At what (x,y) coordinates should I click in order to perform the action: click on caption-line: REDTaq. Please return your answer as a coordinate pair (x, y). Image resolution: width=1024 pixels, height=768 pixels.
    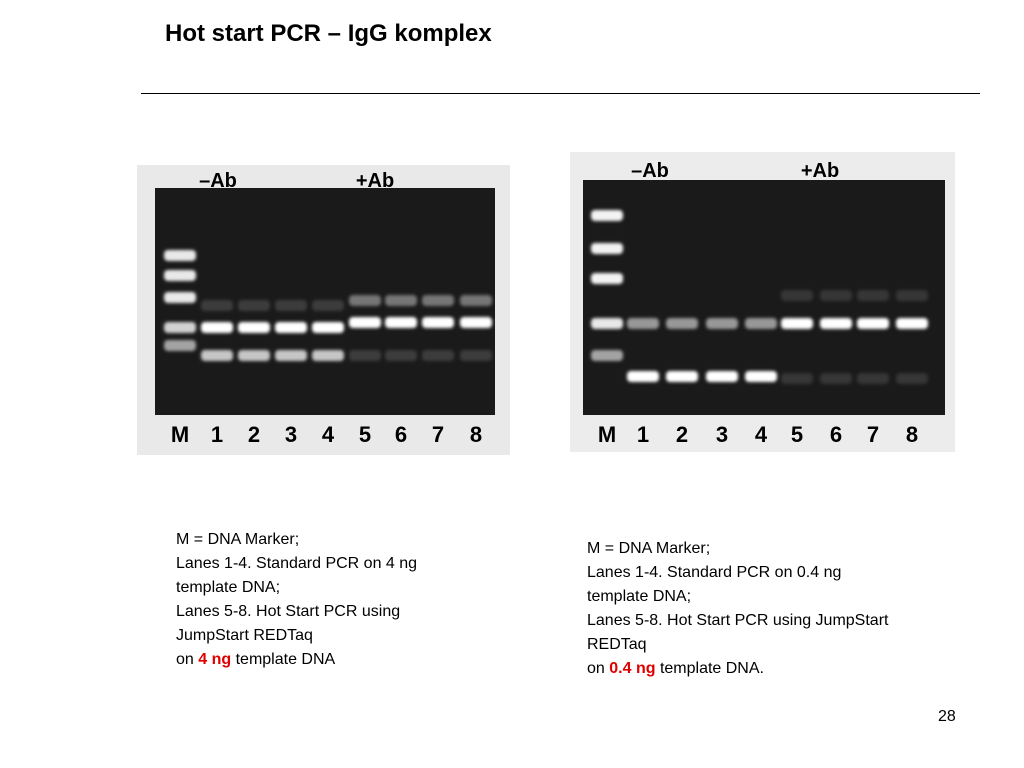
    Looking at the image, I should click on (617, 644).